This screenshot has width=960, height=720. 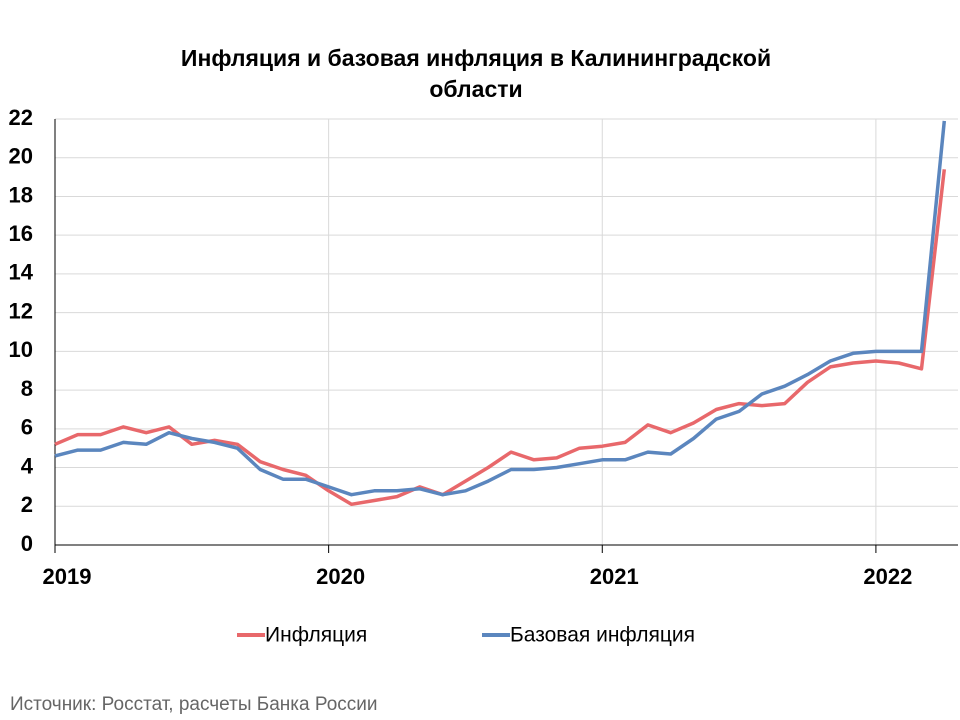 I want to click on x-tick-label: 2019, so click(x=67, y=576).